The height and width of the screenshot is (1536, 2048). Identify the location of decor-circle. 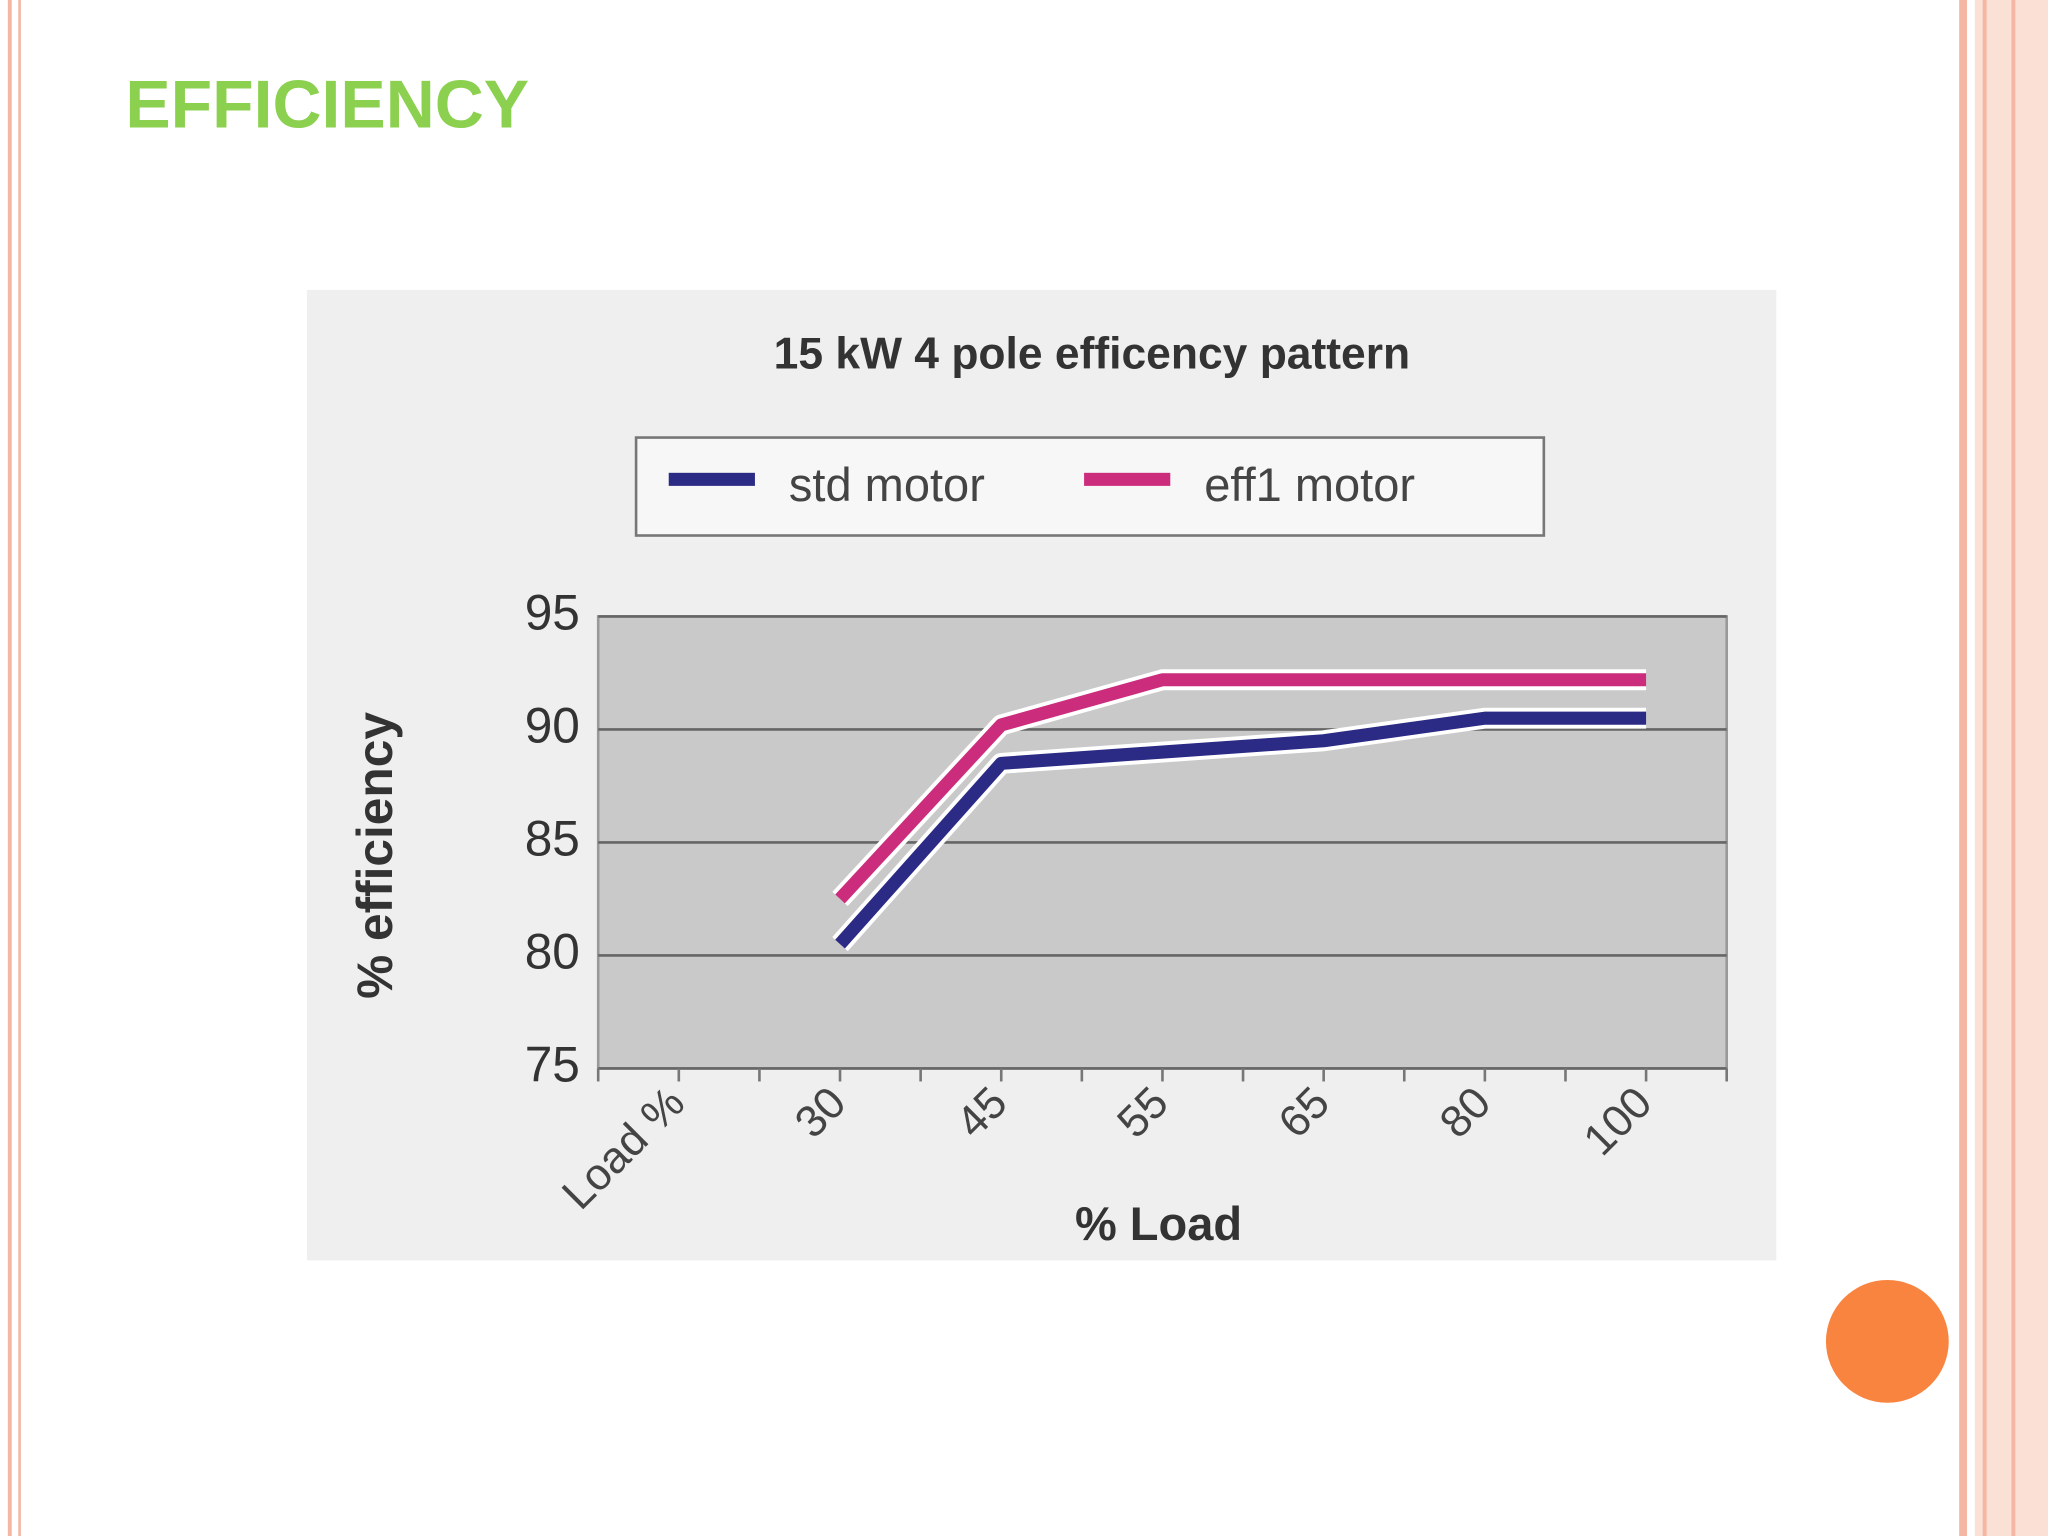
(1887, 1341).